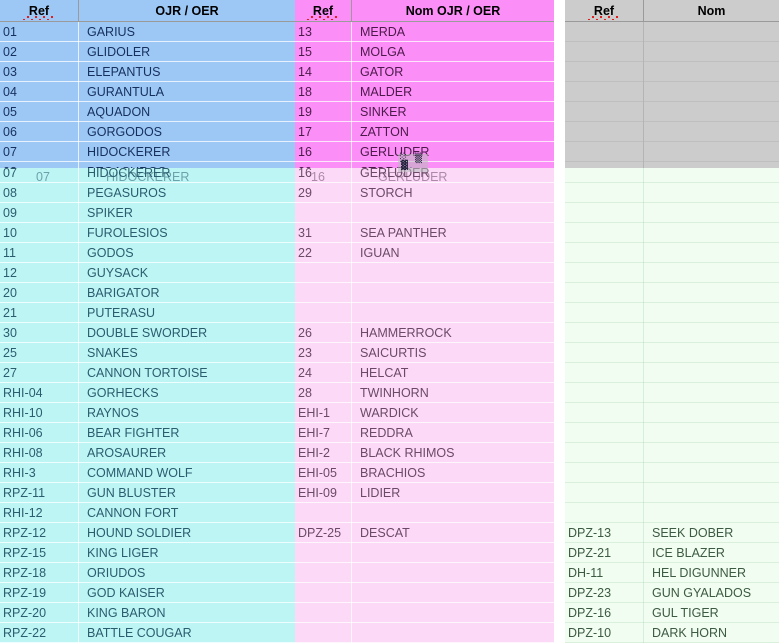 Image resolution: width=779 pixels, height=643 pixels. What do you see at coordinates (407, 452) in the screenshot?
I see `cell-name: BLACK RHIMOS` at bounding box center [407, 452].